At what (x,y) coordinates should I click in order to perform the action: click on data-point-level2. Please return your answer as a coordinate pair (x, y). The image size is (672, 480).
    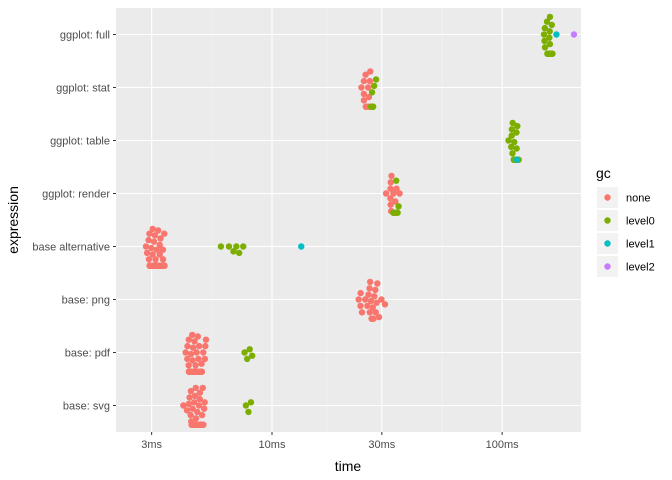
    Looking at the image, I should click on (574, 34).